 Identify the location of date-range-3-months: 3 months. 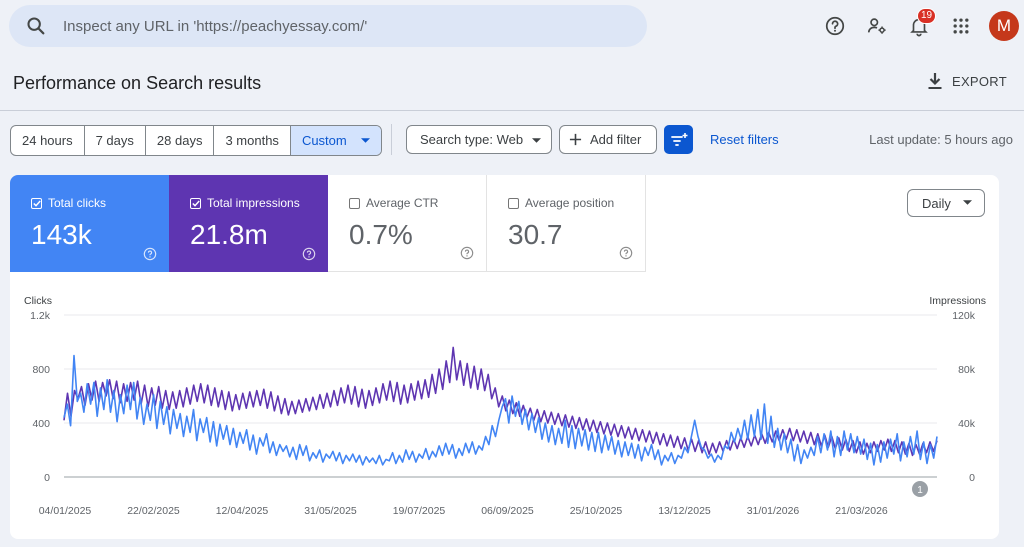
(252, 140).